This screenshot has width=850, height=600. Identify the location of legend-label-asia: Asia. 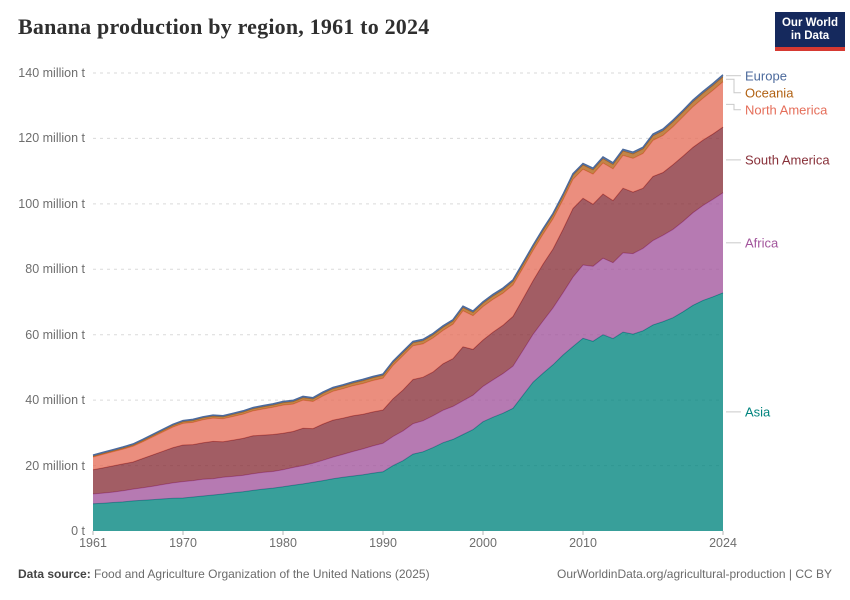
(758, 412).